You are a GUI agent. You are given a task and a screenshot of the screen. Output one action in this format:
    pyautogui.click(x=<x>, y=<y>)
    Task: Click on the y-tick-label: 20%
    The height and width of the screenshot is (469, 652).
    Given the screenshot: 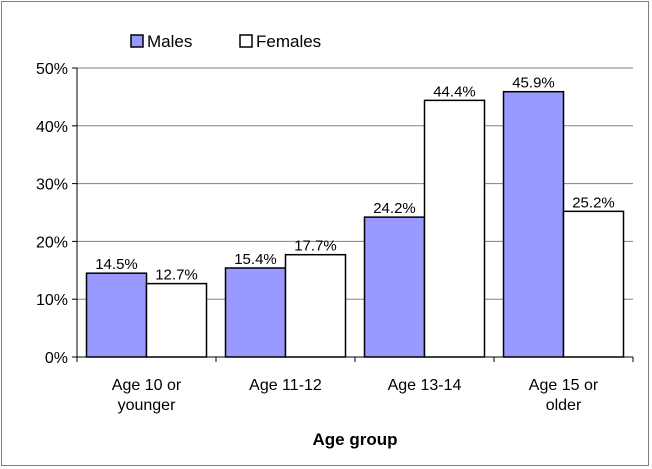 What is the action you would take?
    pyautogui.click(x=52, y=242)
    